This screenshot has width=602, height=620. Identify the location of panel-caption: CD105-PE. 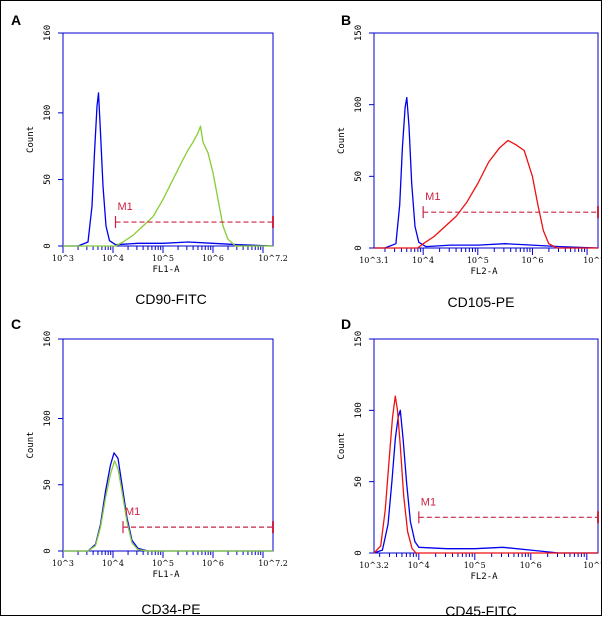
(481, 302).